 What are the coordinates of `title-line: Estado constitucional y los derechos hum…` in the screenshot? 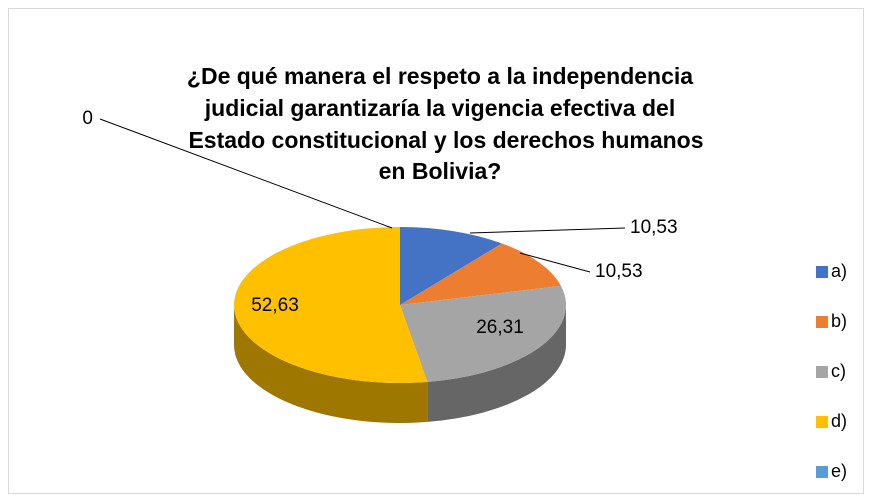 It's located at (445, 140).